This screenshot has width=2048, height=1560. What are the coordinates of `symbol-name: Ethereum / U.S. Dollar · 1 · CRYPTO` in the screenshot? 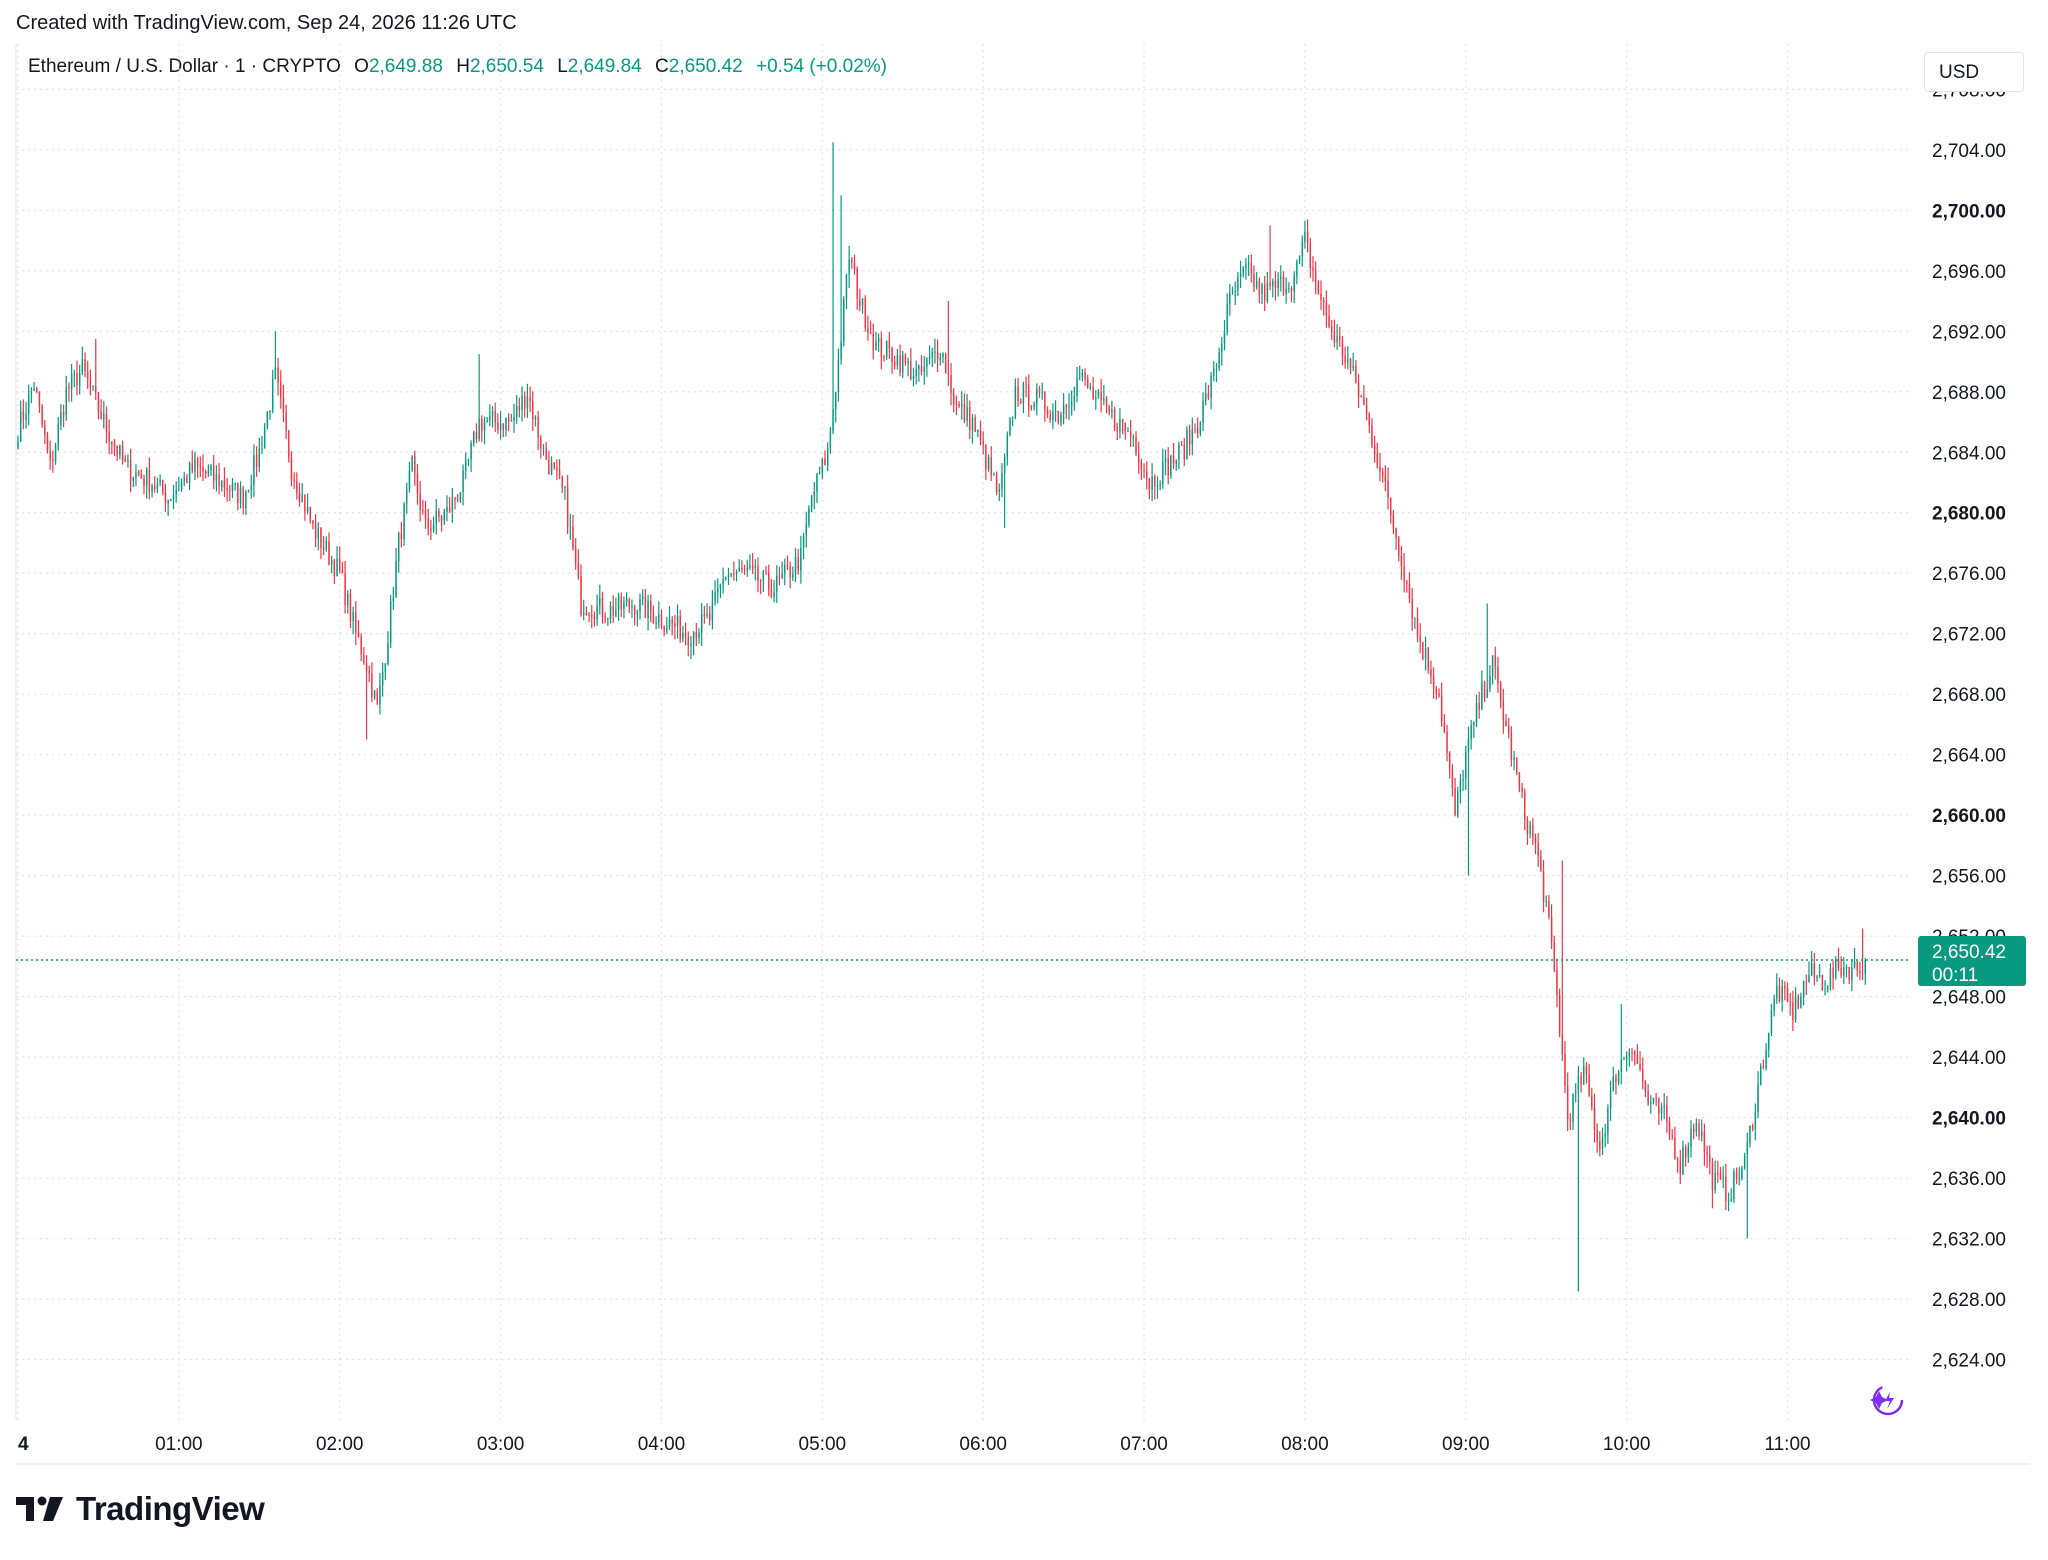 It's located at (184, 66).